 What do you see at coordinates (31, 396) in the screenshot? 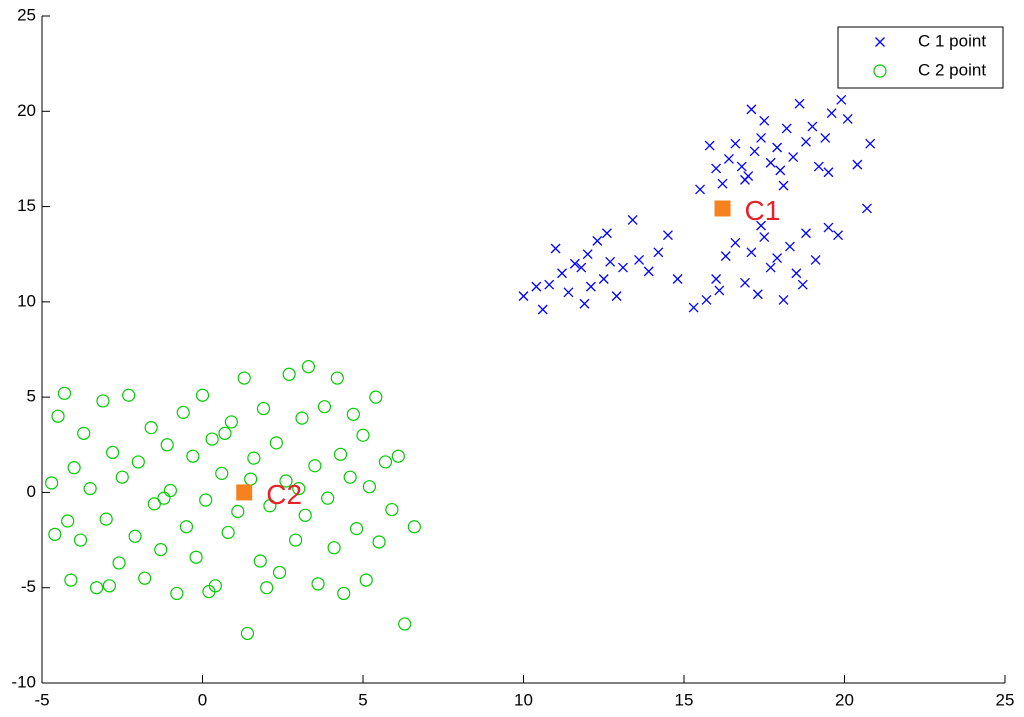
I see `y-tick-label: 5` at bounding box center [31, 396].